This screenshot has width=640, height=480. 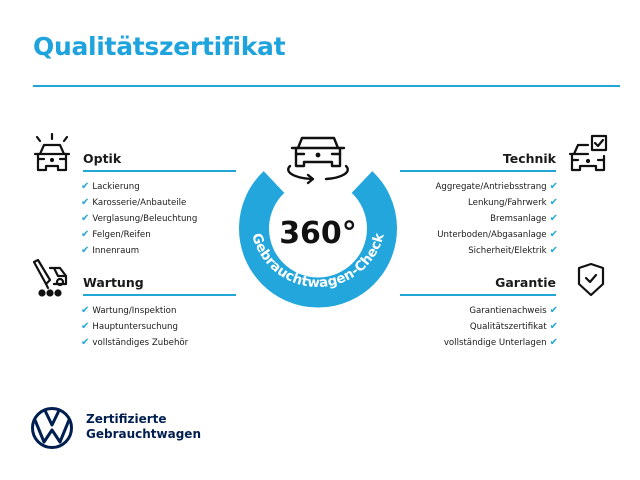 I want to click on list-item: ✔ Innenraum, so click(x=110, y=250).